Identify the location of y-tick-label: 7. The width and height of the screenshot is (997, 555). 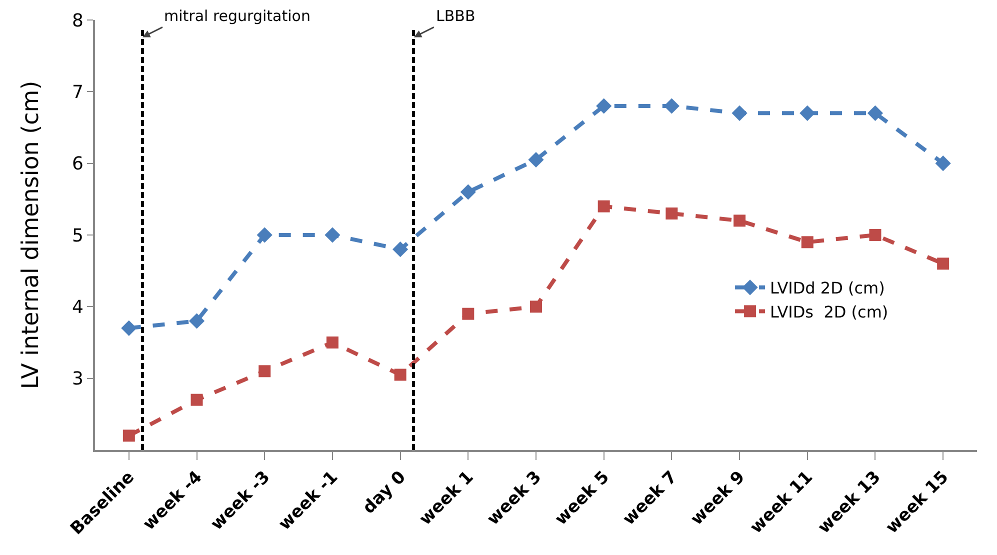
(78, 92).